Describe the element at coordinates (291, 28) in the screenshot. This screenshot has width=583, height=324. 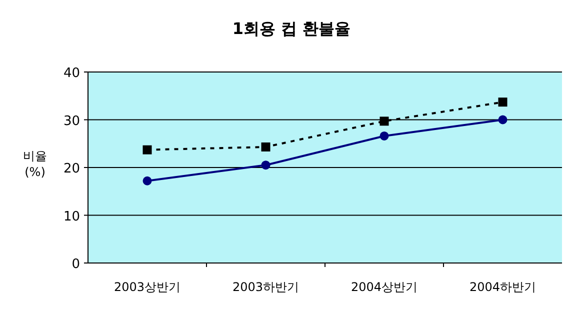
I see `title: 1회용 컵 환불율` at that location.